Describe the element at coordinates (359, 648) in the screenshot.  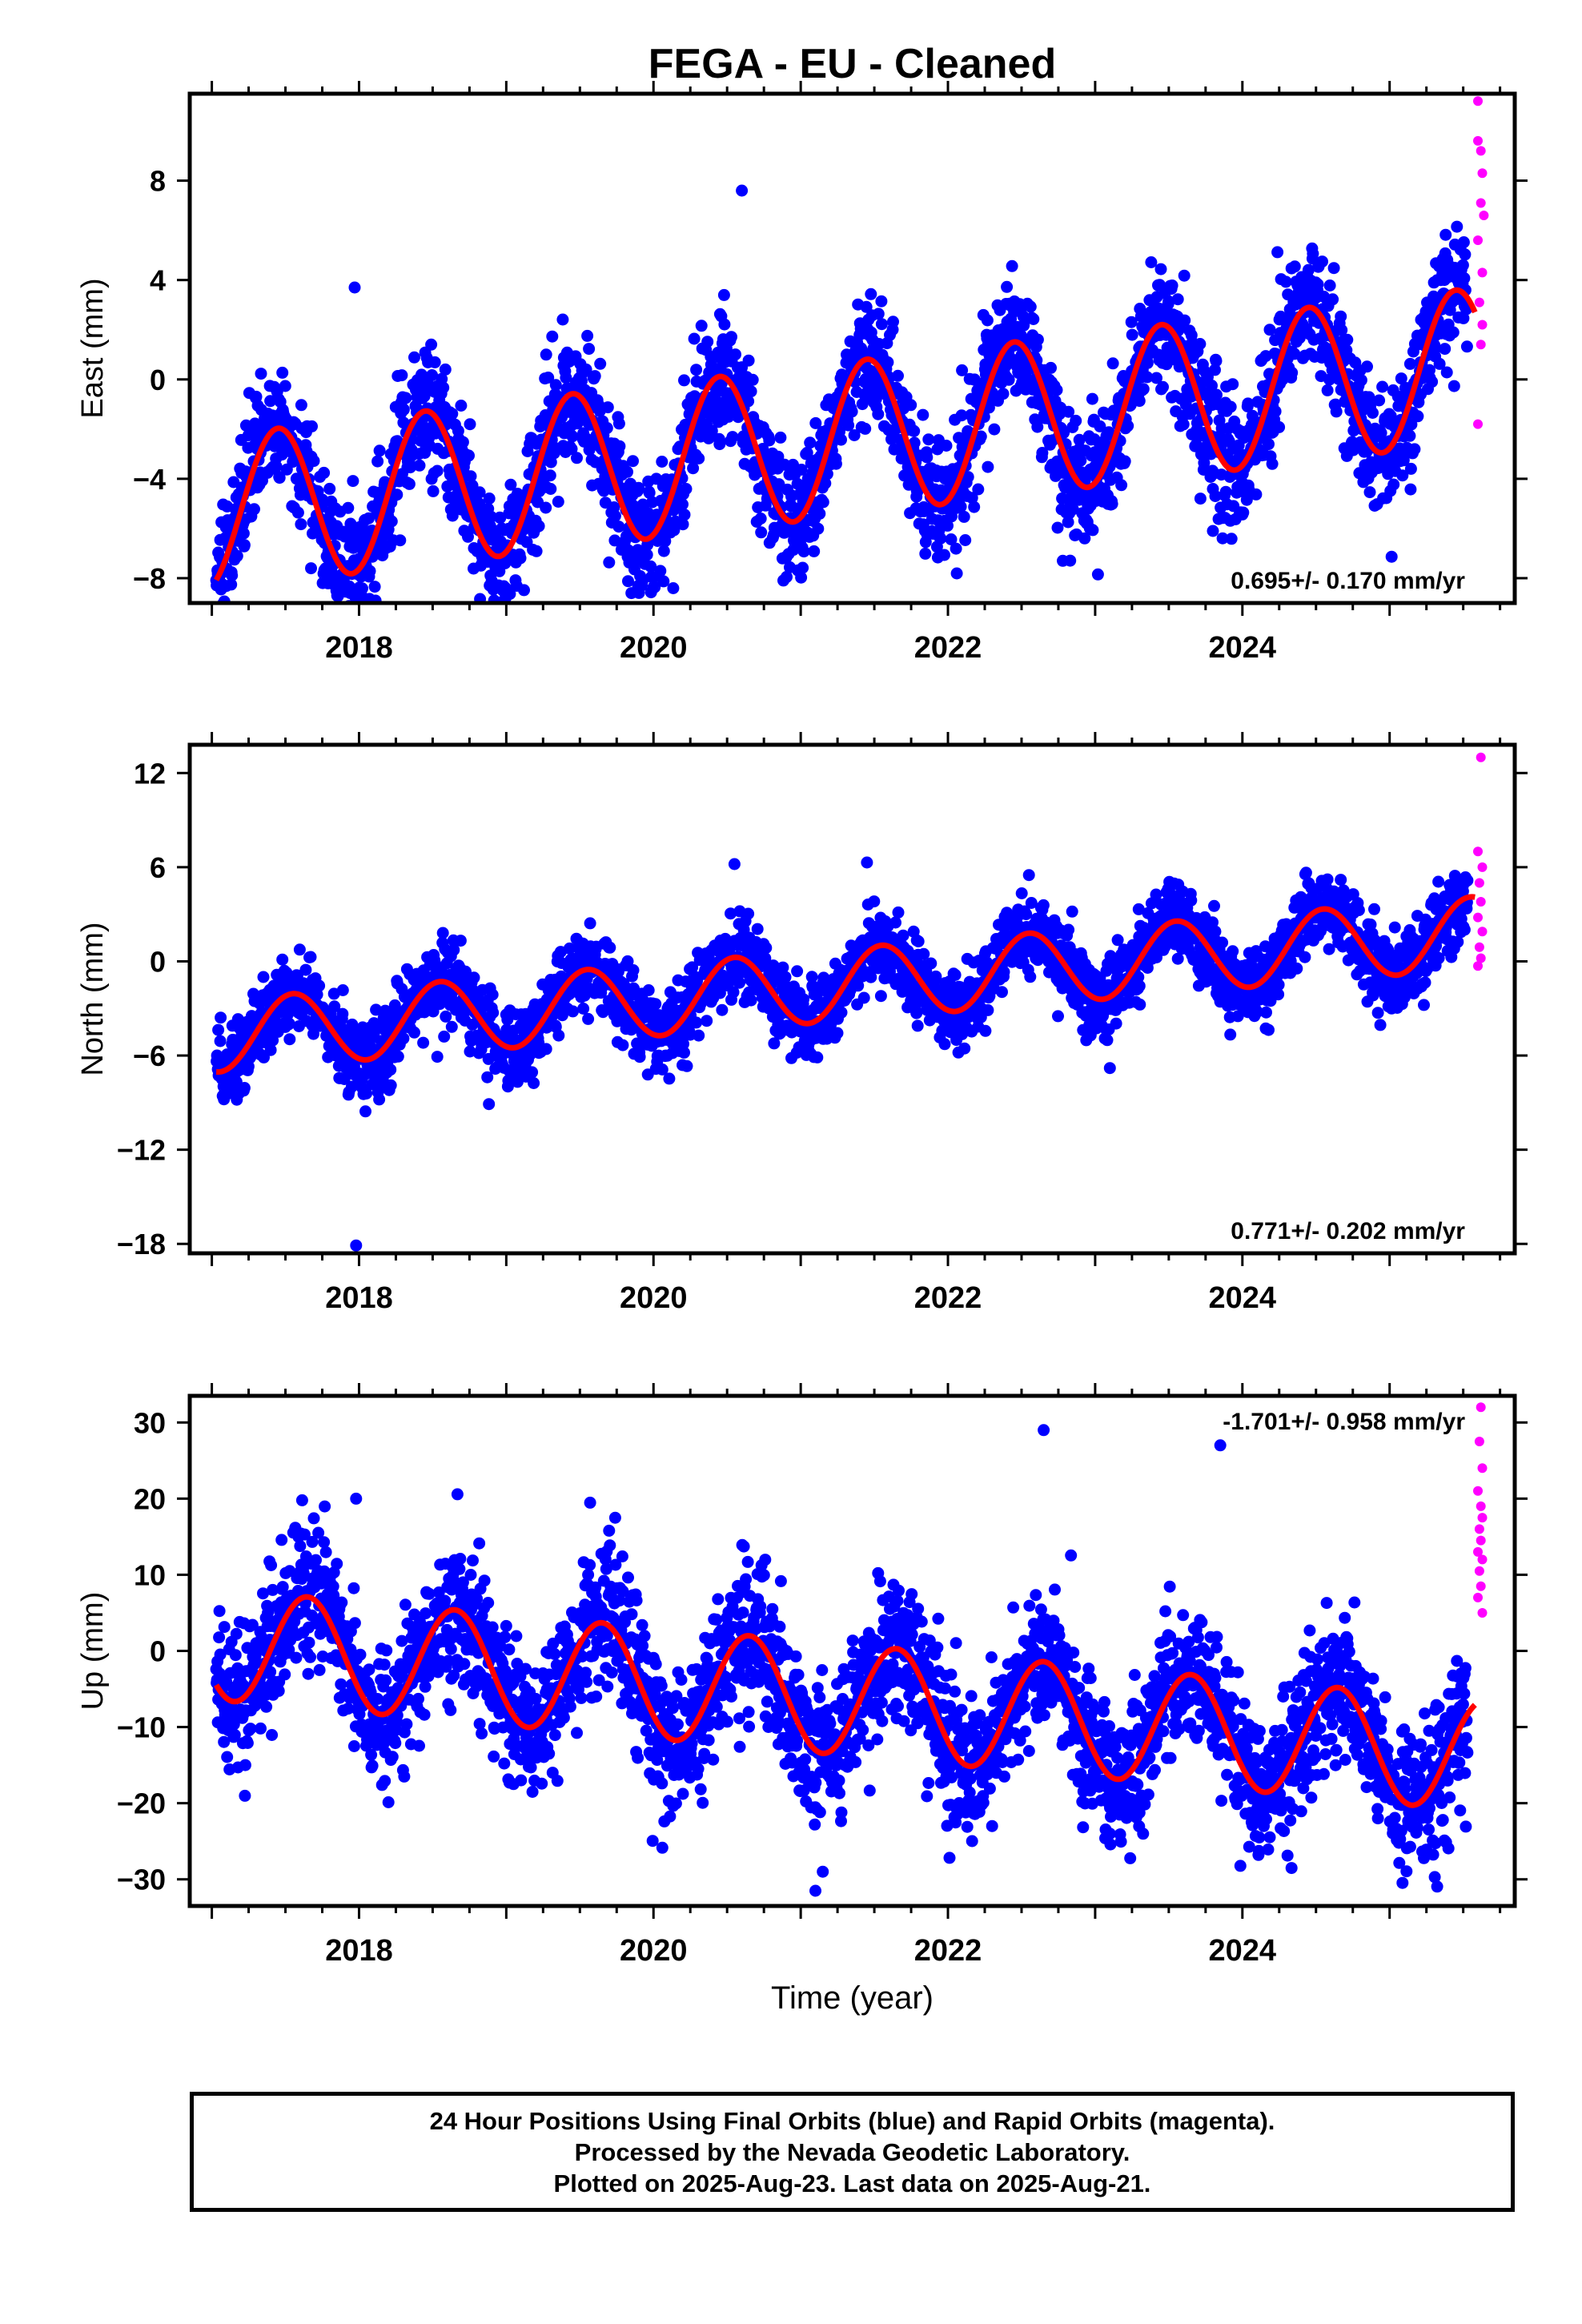
I see `x-tick-label: 2018` at that location.